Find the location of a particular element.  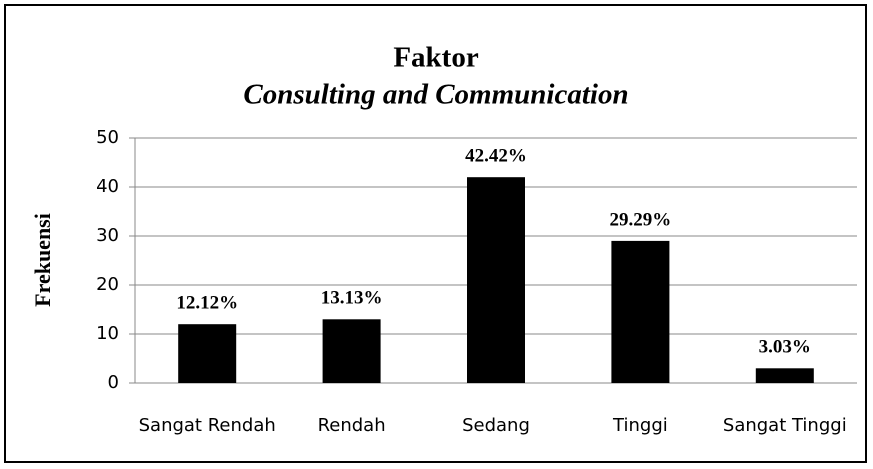

data-label: 29.29% is located at coordinates (641, 219).